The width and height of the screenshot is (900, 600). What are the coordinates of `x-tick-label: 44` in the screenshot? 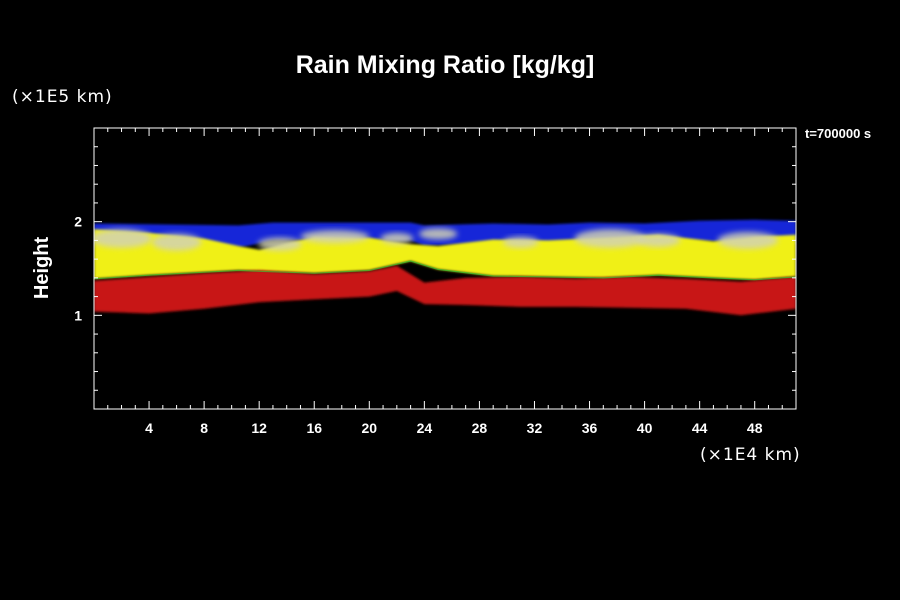 It's located at (700, 428).